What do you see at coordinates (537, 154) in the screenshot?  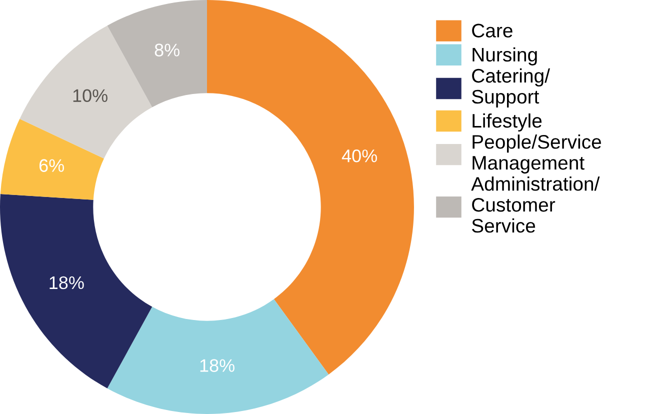 I see `legend-label: People/Service Management` at bounding box center [537, 154].